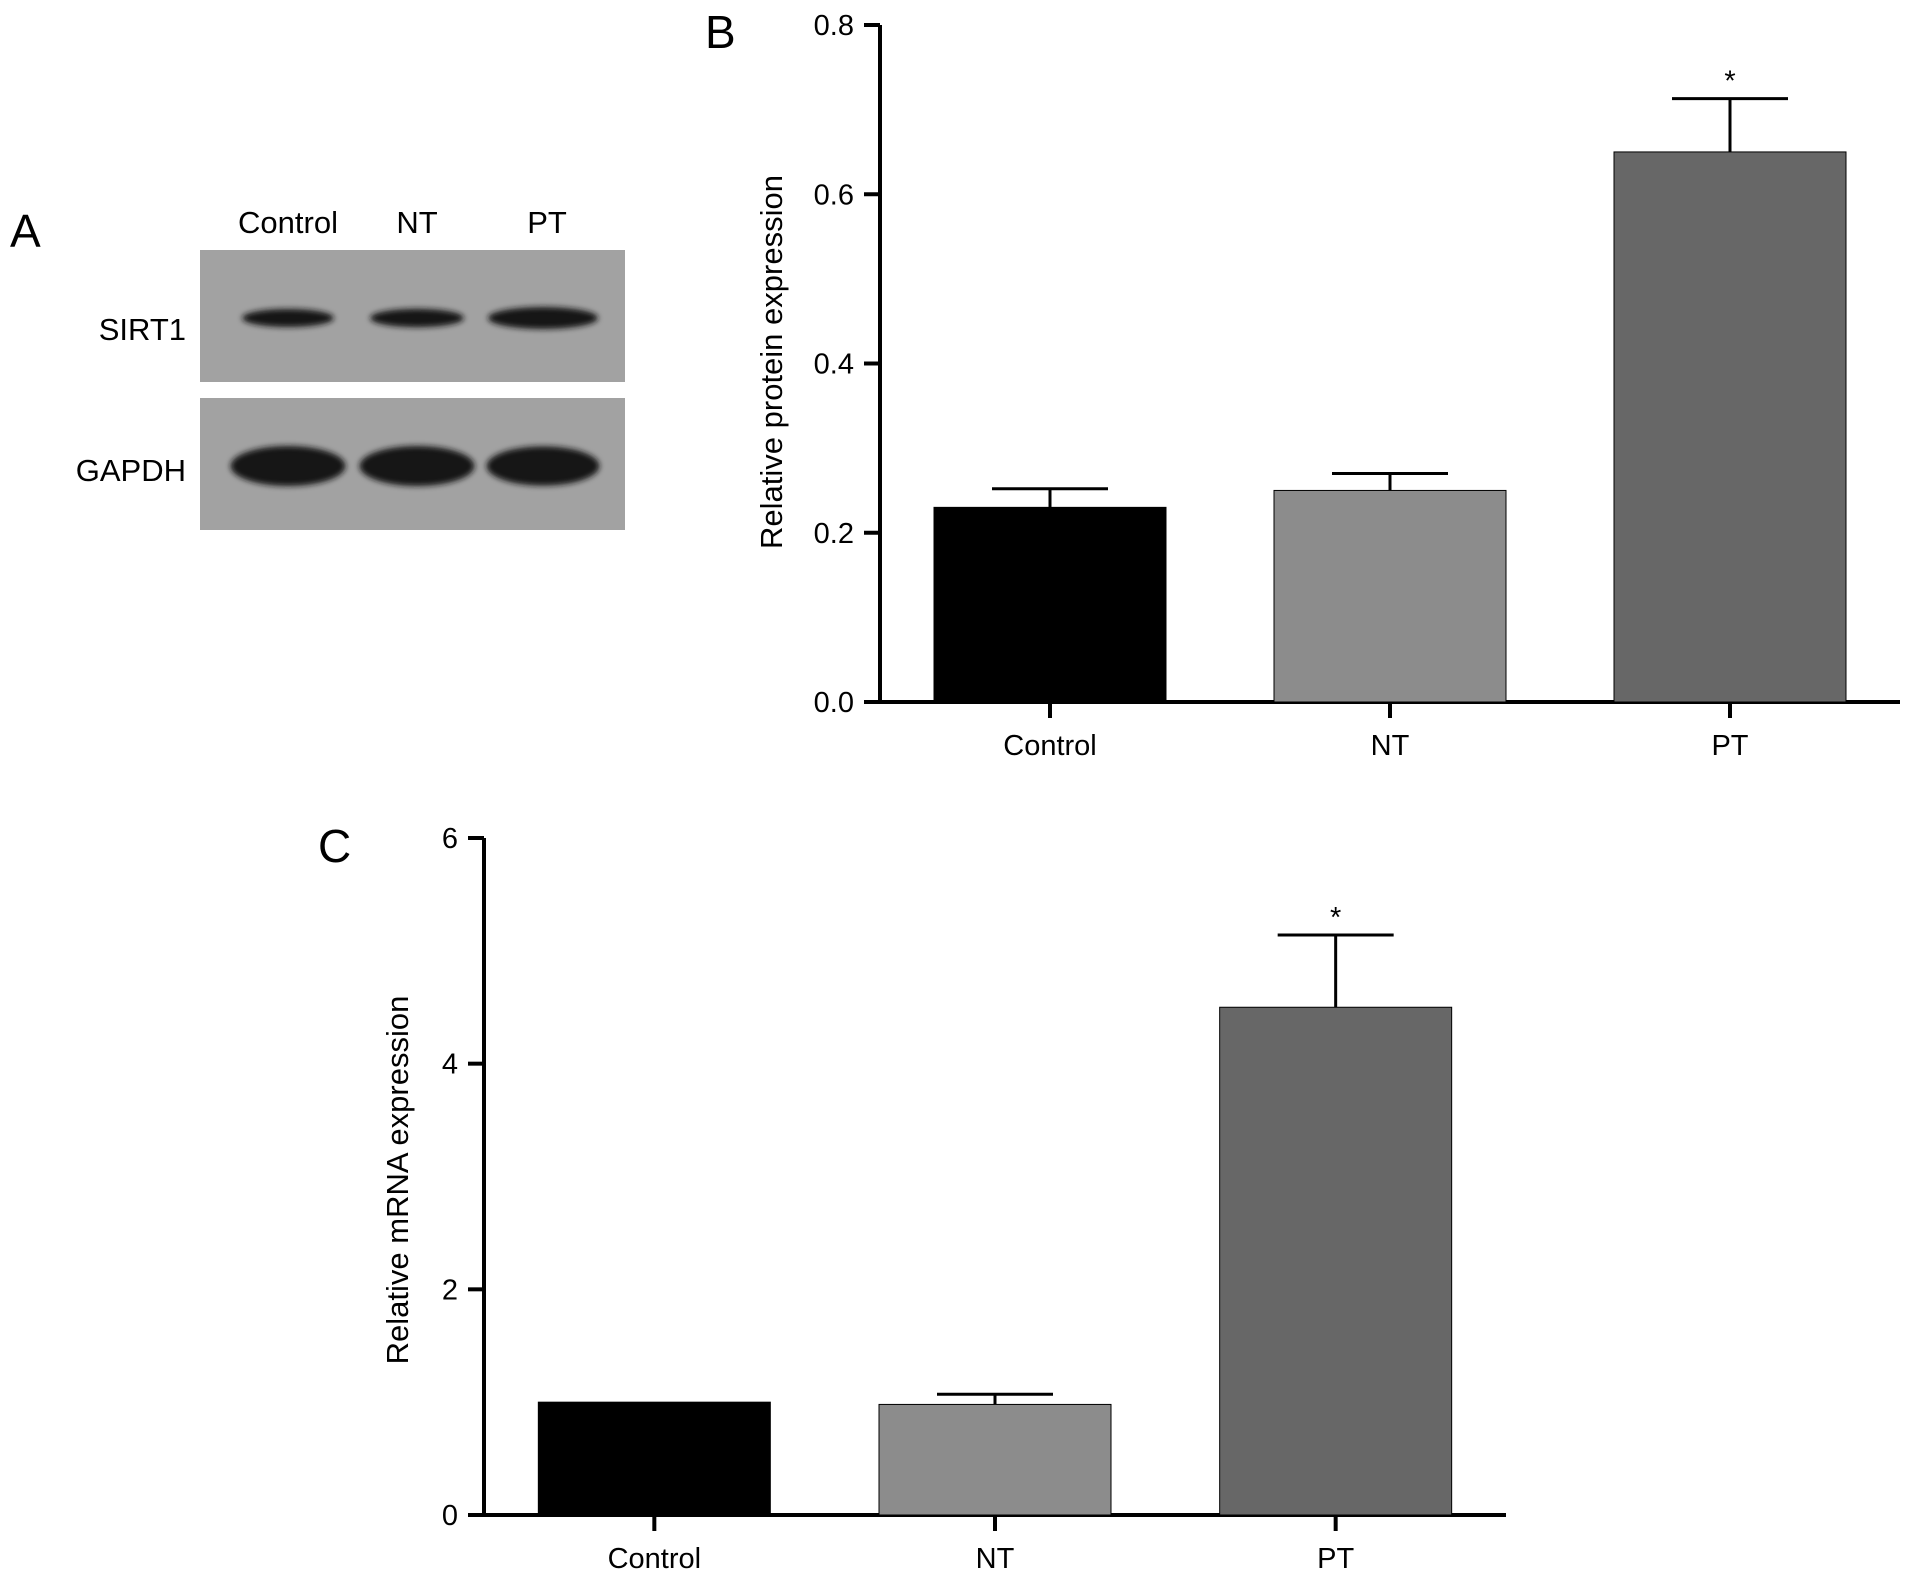 The image size is (1913, 1585). What do you see at coordinates (655, 1559) in the screenshot?
I see `chart-c-x-tick-label-control: Control` at bounding box center [655, 1559].